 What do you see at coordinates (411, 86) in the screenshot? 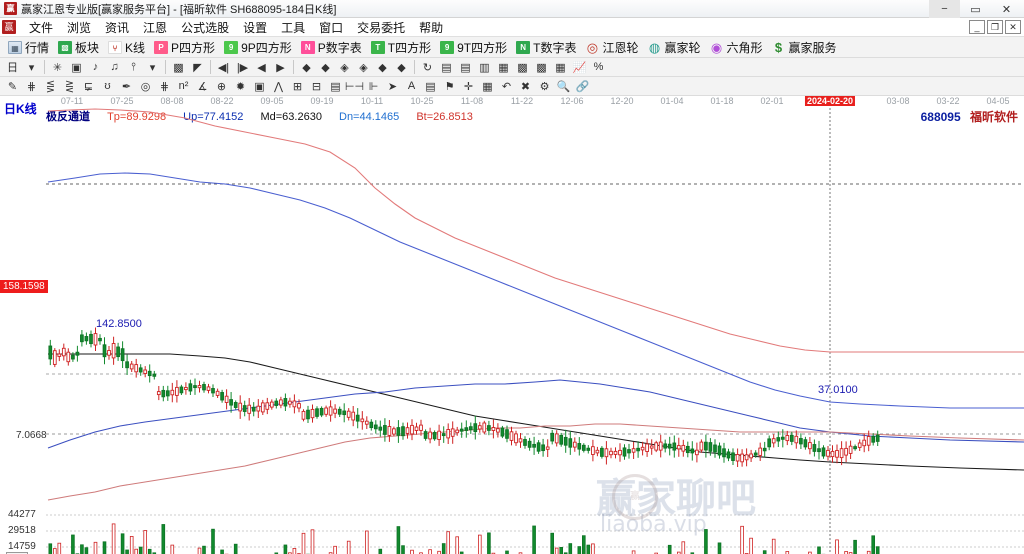
I see `draw-text-button: A` at bounding box center [411, 86].